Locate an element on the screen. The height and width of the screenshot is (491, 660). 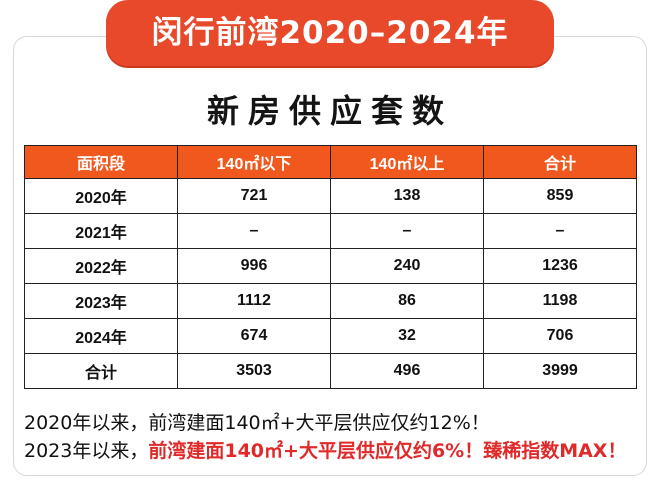
table-cell: 859 is located at coordinates (560, 196).